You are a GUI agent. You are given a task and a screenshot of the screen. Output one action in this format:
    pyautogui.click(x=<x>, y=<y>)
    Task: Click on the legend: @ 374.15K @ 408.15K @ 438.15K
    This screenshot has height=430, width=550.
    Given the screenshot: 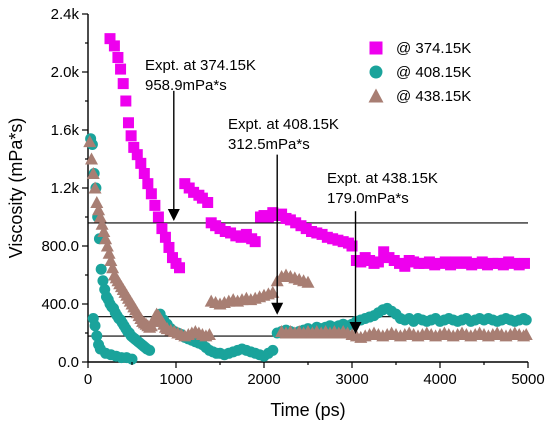 What is the action you would take?
    pyautogui.click(x=419, y=72)
    